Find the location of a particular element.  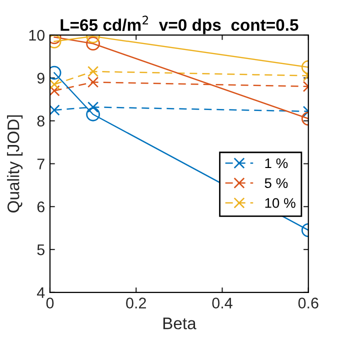

x-tick-label: 0.6 is located at coordinates (308, 303).